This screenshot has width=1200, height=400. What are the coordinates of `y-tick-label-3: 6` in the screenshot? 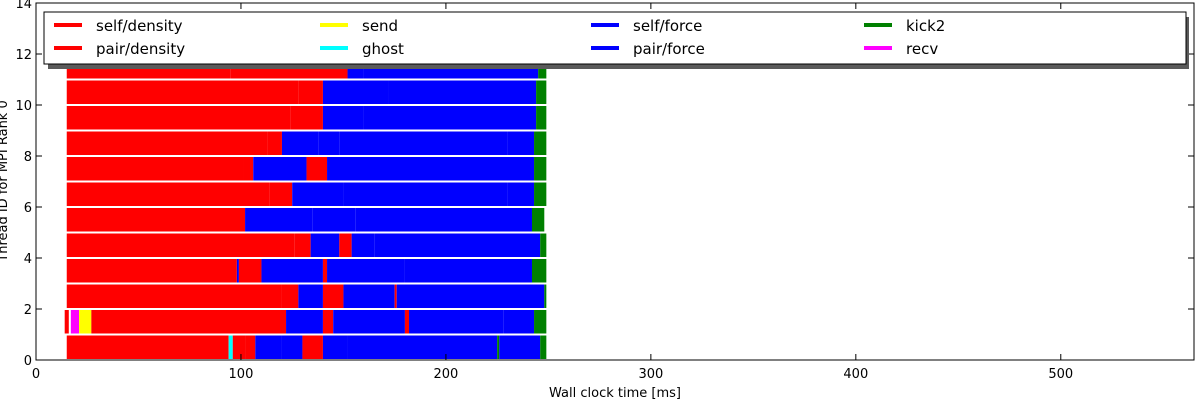 It's located at (28, 208).